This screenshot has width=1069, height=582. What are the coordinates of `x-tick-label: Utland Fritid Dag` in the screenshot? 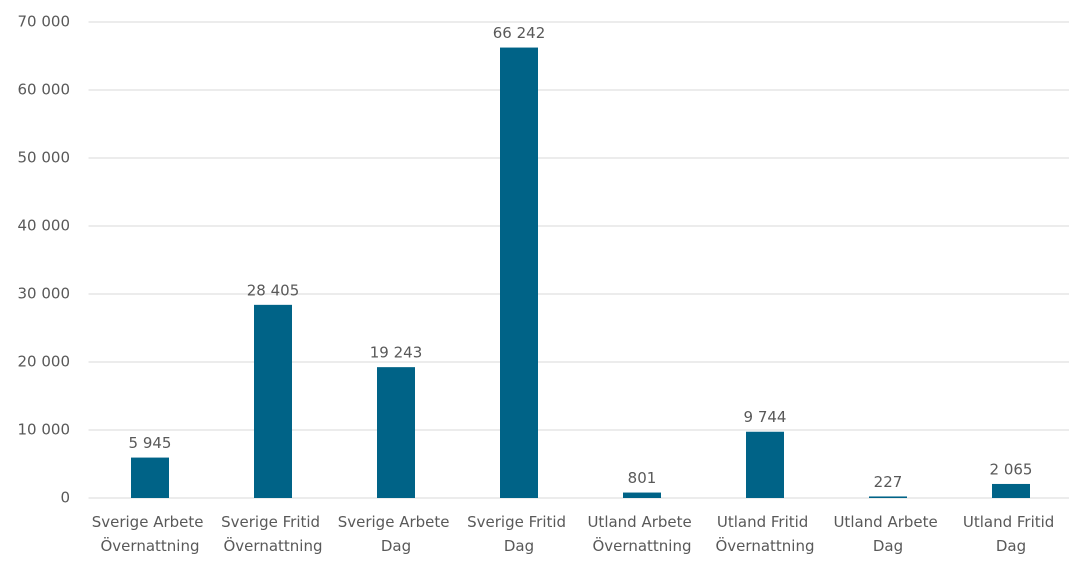 It's located at (1011, 534).